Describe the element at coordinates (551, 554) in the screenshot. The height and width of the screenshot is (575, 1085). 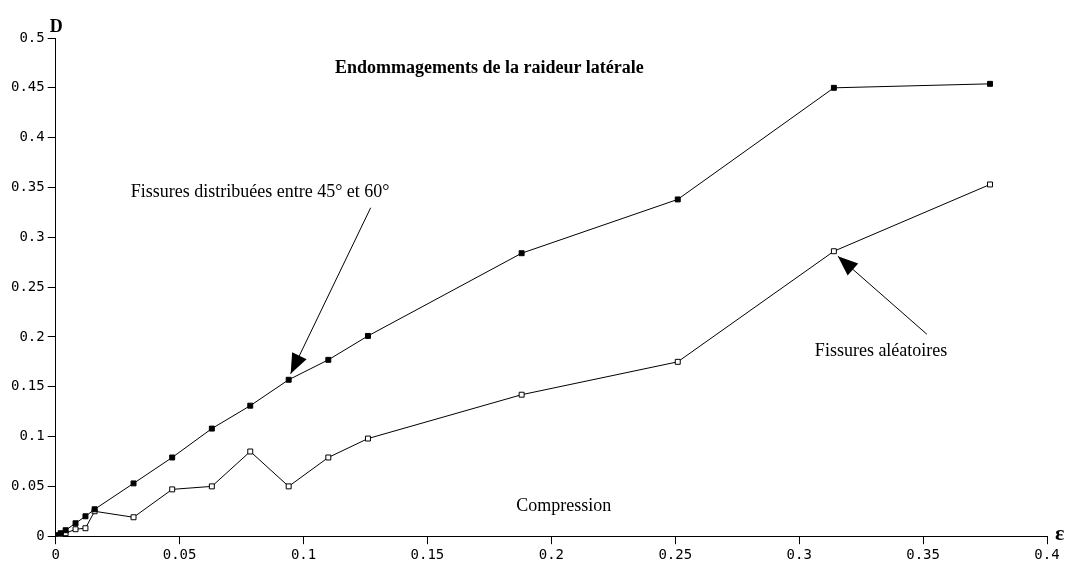
I see `x-tick-label: 0.2` at that location.